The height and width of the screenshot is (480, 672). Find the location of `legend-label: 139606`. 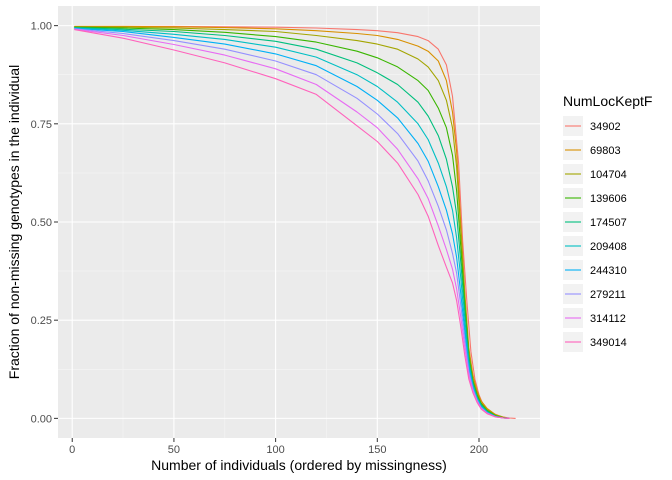

legend-label: 139606 is located at coordinates (608, 199).